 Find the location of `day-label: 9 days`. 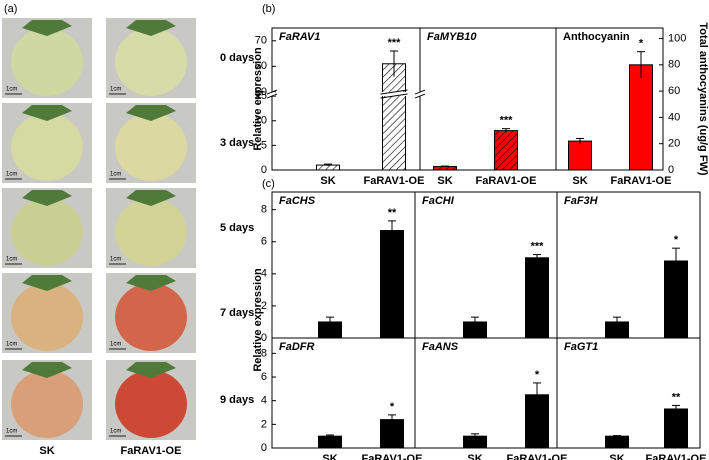

day-label: 9 days is located at coordinates (237, 400).